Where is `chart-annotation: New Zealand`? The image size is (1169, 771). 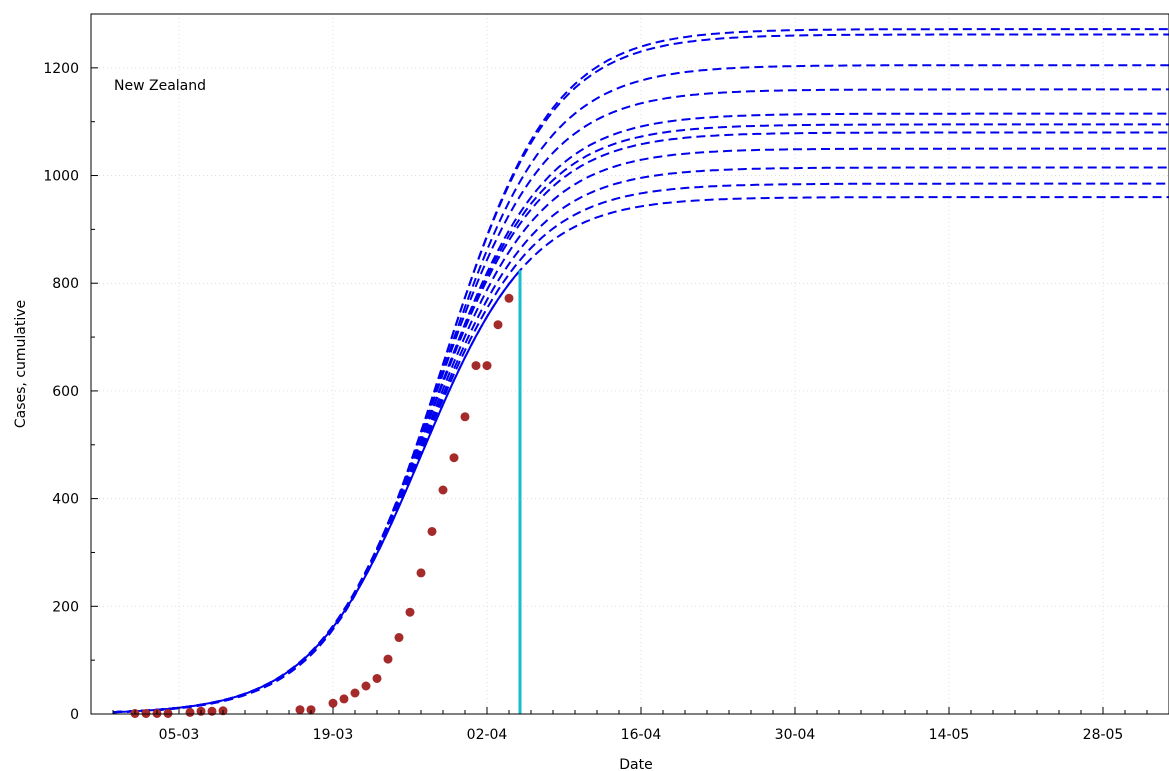
chart-annotation: New Zealand is located at coordinates (160, 86).